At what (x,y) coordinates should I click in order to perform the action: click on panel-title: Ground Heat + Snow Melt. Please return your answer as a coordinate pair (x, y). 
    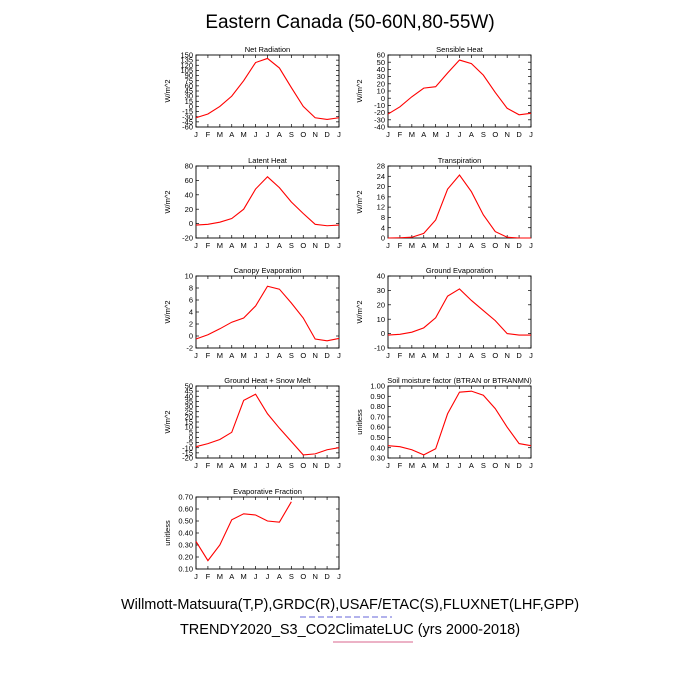
    Looking at the image, I should click on (267, 380).